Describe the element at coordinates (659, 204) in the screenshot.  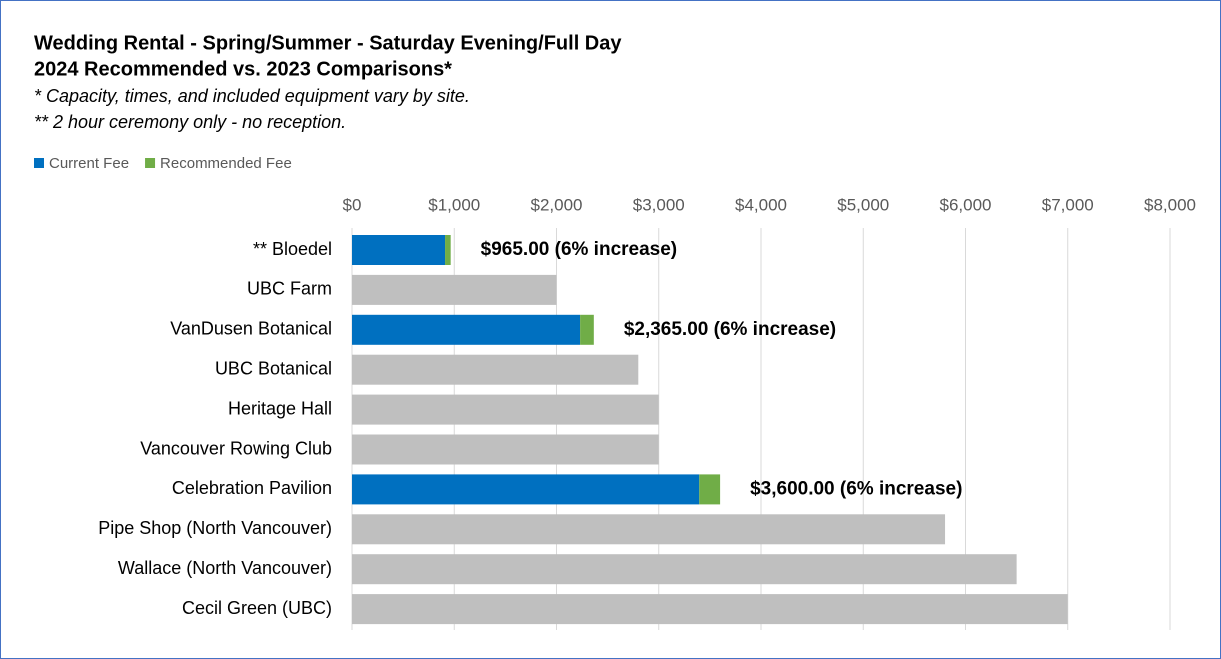
I see `x-tick-label: $3,000` at that location.